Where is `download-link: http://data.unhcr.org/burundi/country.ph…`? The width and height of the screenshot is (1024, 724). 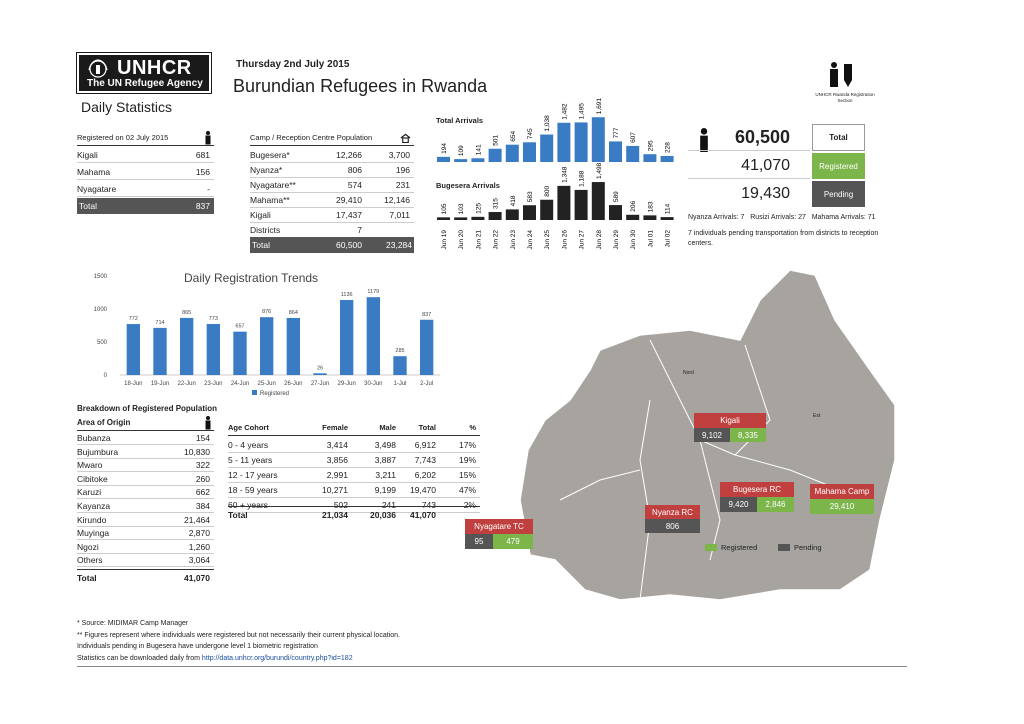 download-link: http://data.unhcr.org/burundi/country.ph… is located at coordinates (277, 658).